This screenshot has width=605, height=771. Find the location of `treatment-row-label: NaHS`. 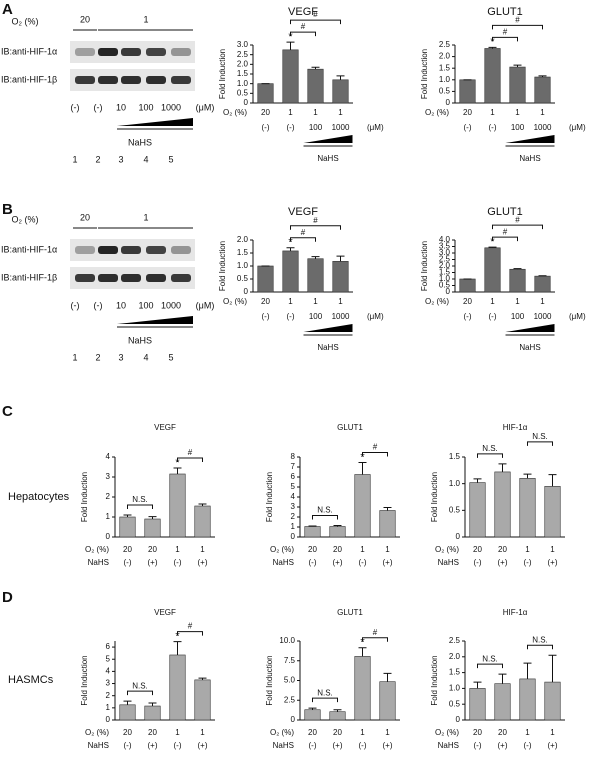

treatment-row-label: NaHS is located at coordinates (98, 562).